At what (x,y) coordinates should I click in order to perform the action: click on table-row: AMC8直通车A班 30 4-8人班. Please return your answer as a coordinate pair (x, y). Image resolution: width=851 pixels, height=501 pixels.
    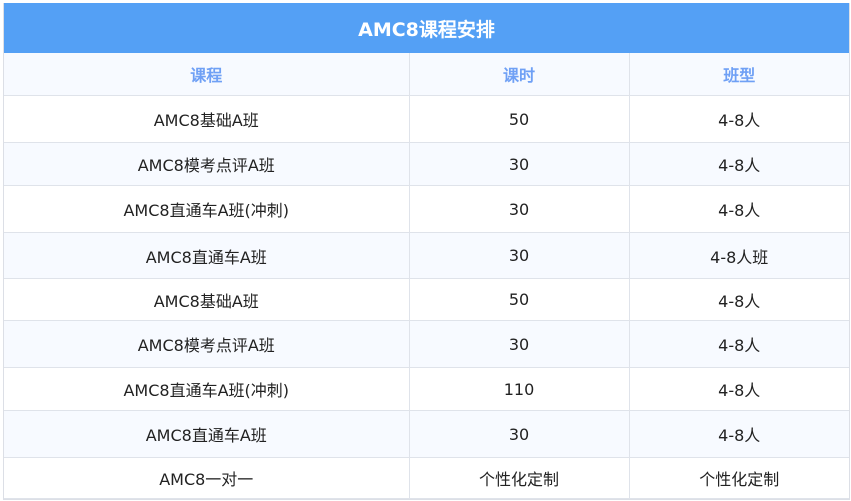
    Looking at the image, I should click on (426, 255).